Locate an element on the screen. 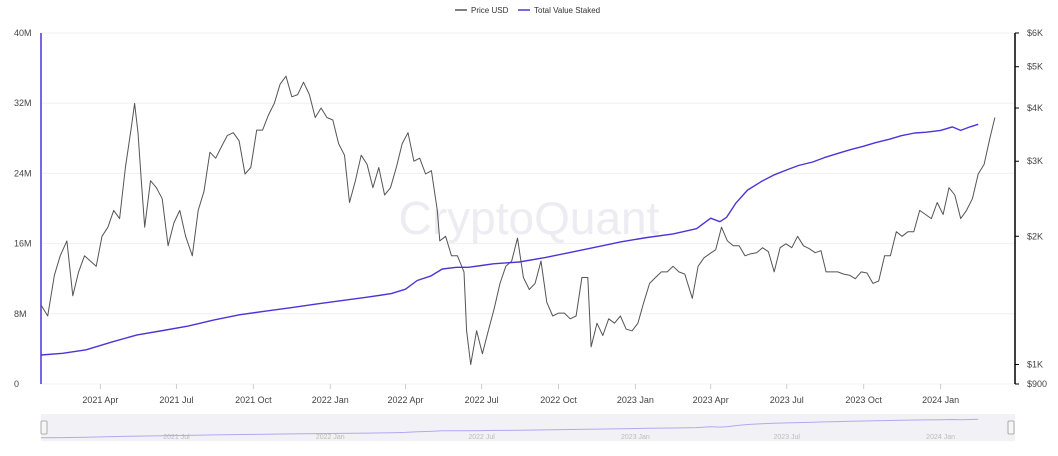 This screenshot has width=1058, height=456. legend-item-price: Price USD is located at coordinates (482, 10).